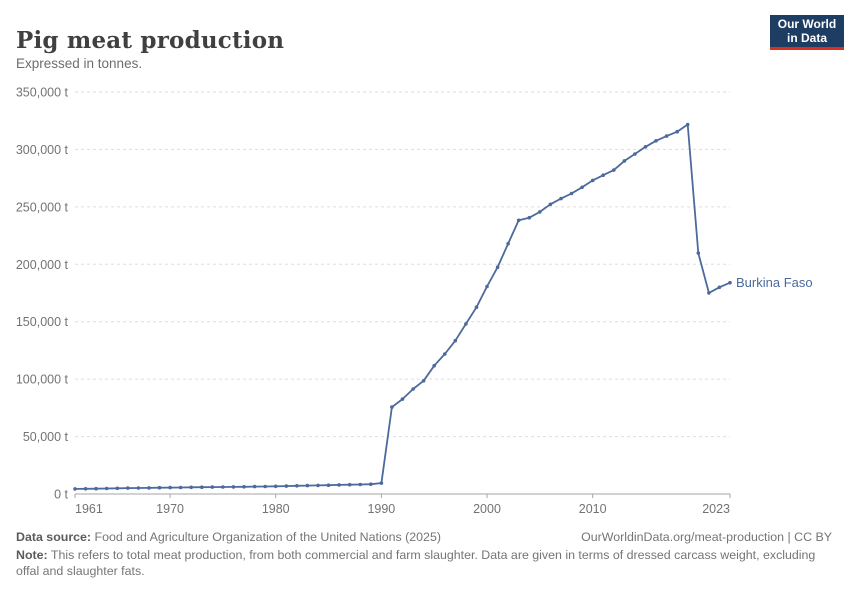 The image size is (850, 600). What do you see at coordinates (79, 63) in the screenshot?
I see `page-subtitle: Expressed in tonnes.` at bounding box center [79, 63].